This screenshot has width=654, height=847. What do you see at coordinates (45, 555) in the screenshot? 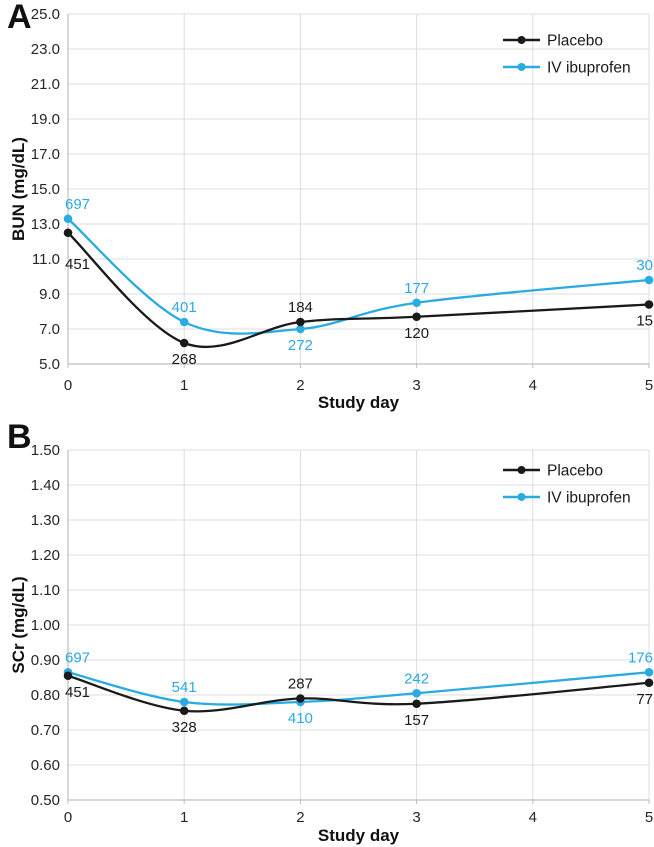
I see `y-tick-label: 1.20` at bounding box center [45, 555].